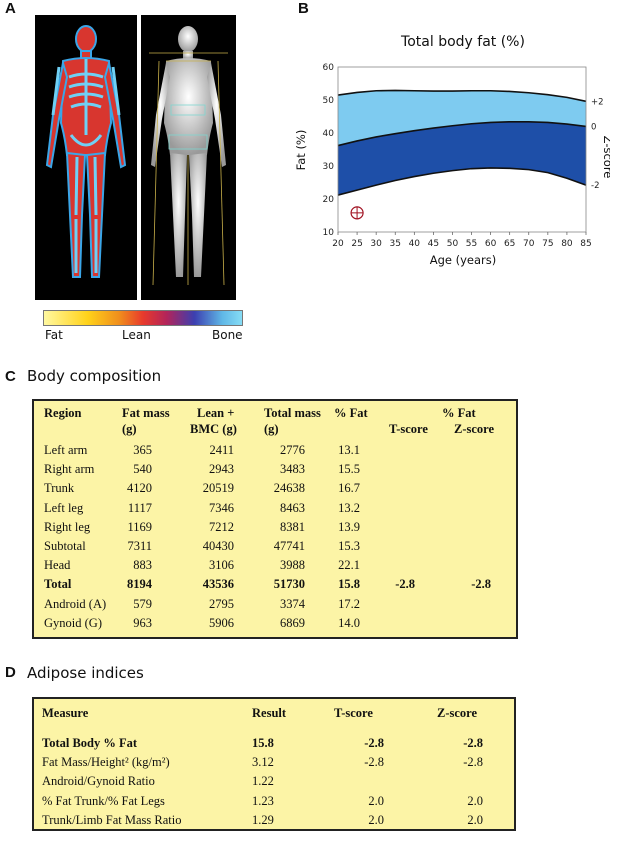 This screenshot has height=841, width=617. What do you see at coordinates (292, 565) in the screenshot?
I see `bc-row-total: 3988` at bounding box center [292, 565].